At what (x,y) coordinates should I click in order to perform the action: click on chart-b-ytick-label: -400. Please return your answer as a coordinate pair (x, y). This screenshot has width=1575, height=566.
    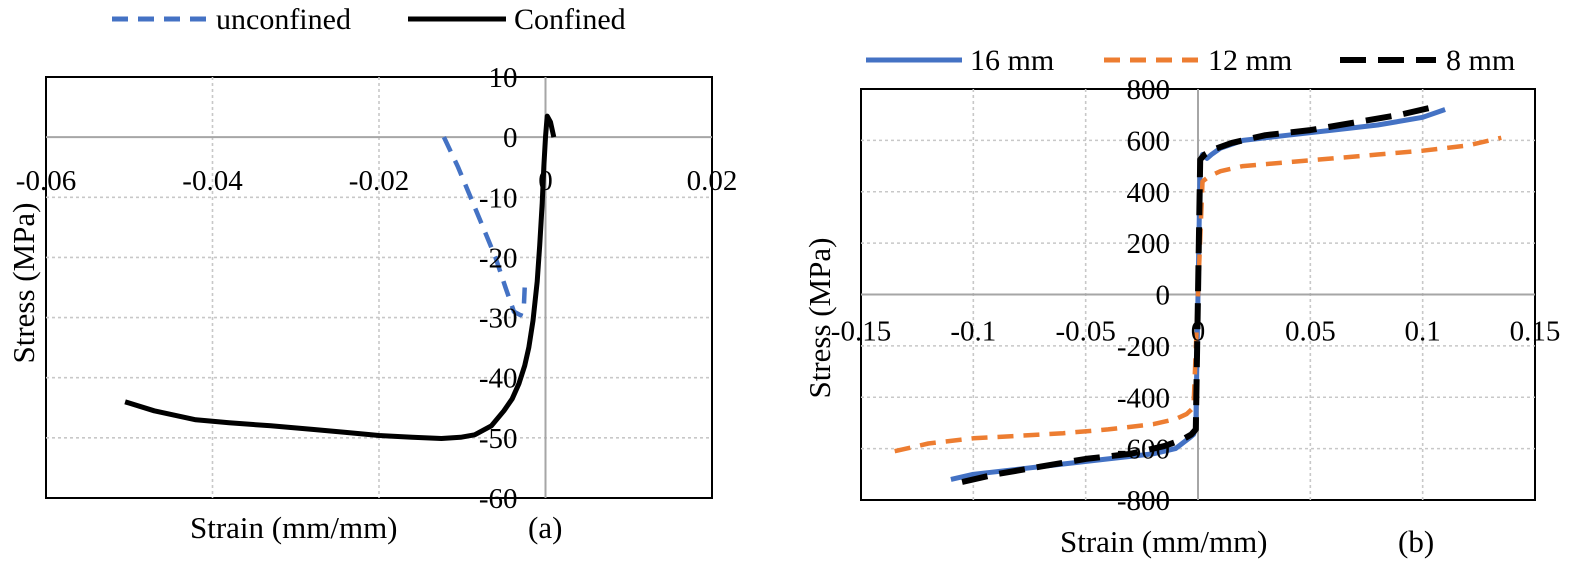
    Looking at the image, I should click on (1143, 398).